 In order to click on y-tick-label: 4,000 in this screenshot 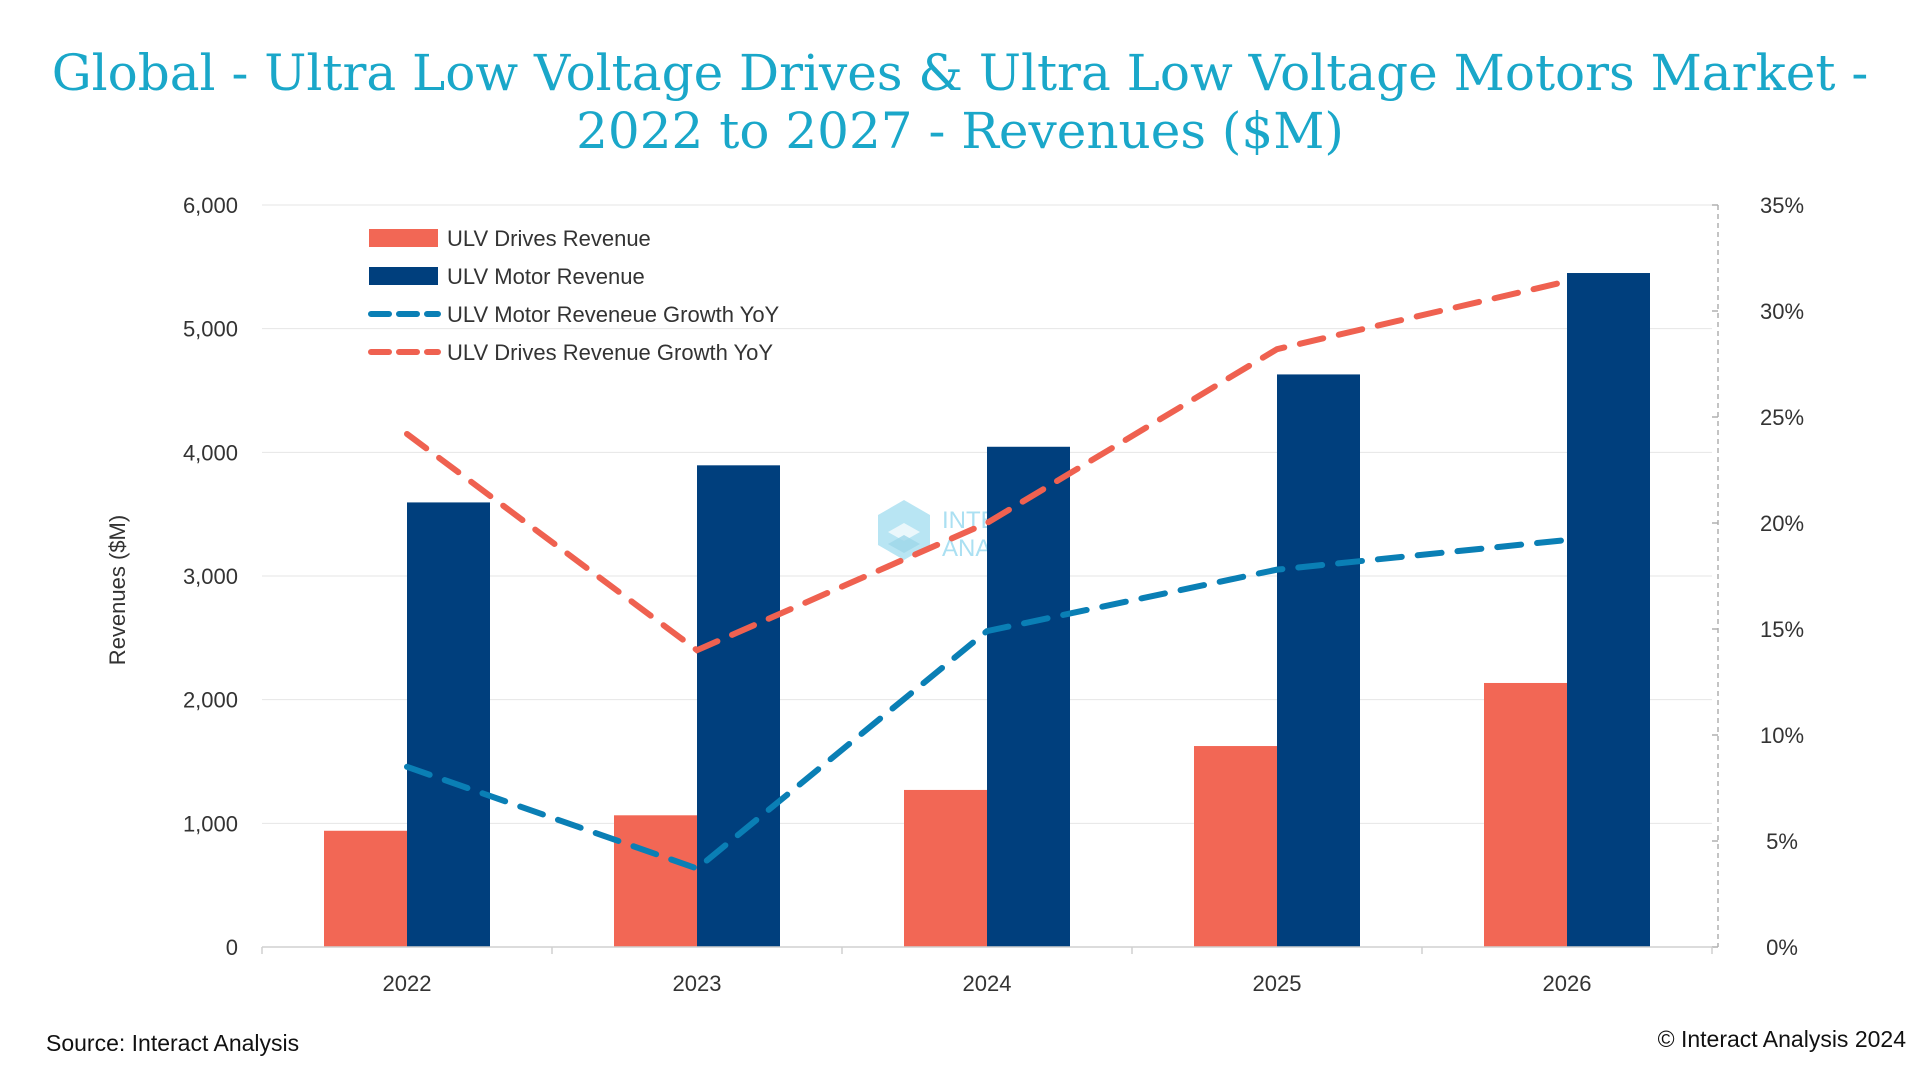, I will do `click(210, 452)`.